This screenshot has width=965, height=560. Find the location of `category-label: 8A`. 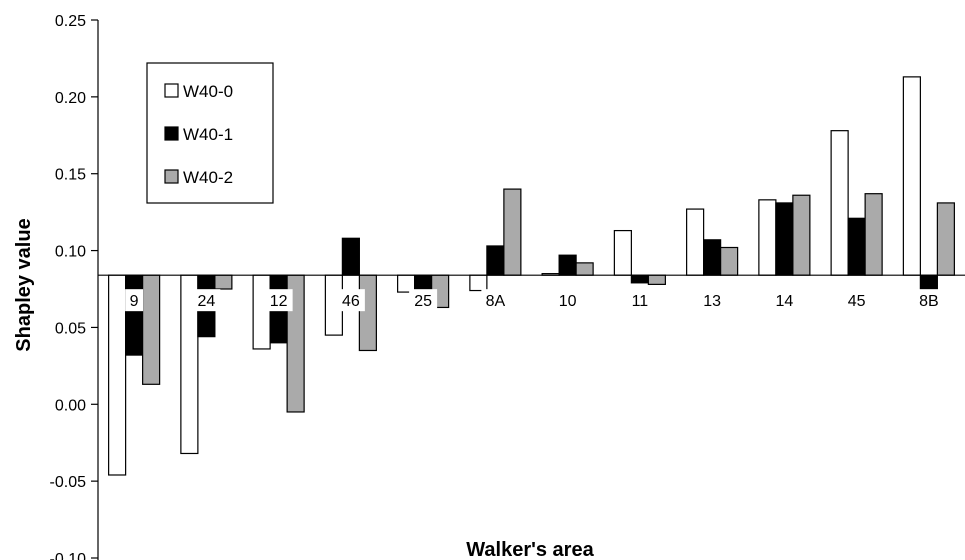

category-label: 8A is located at coordinates (496, 301).